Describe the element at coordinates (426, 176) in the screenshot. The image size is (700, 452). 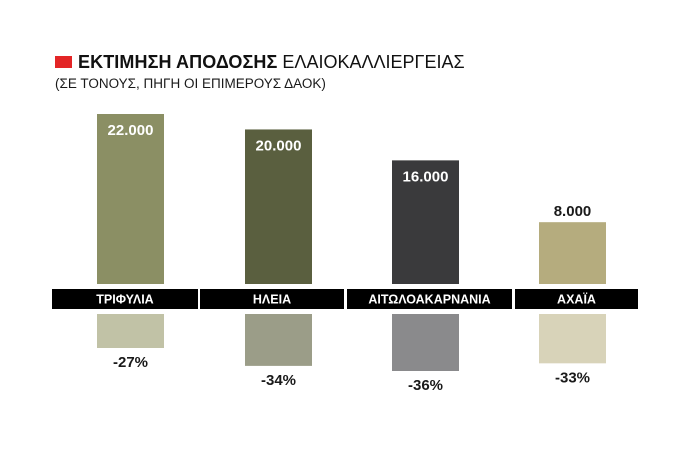
I see `bar-value-label: 16.000` at that location.